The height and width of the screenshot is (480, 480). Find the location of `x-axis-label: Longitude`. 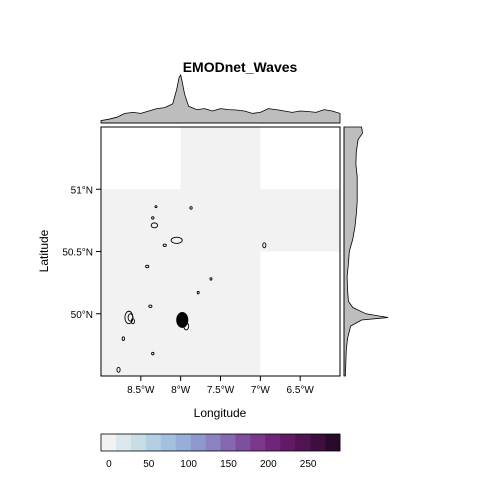

x-axis-label: Longitude is located at coordinates (220, 413).